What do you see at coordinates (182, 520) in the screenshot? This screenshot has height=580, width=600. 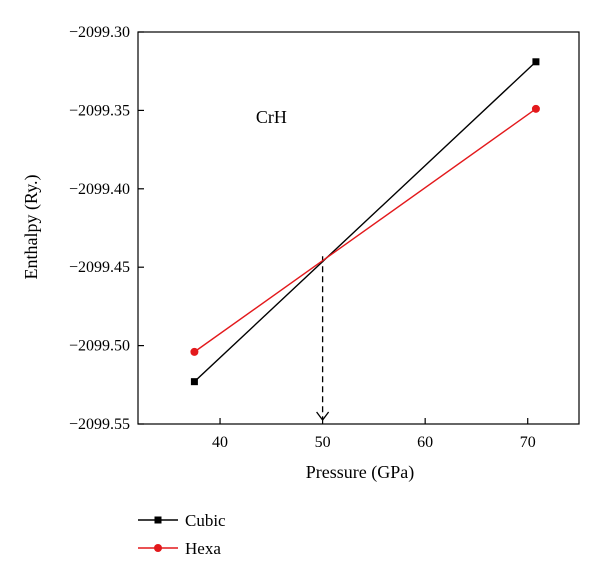 I see `legend-item-cubic: Cubic` at bounding box center [182, 520].